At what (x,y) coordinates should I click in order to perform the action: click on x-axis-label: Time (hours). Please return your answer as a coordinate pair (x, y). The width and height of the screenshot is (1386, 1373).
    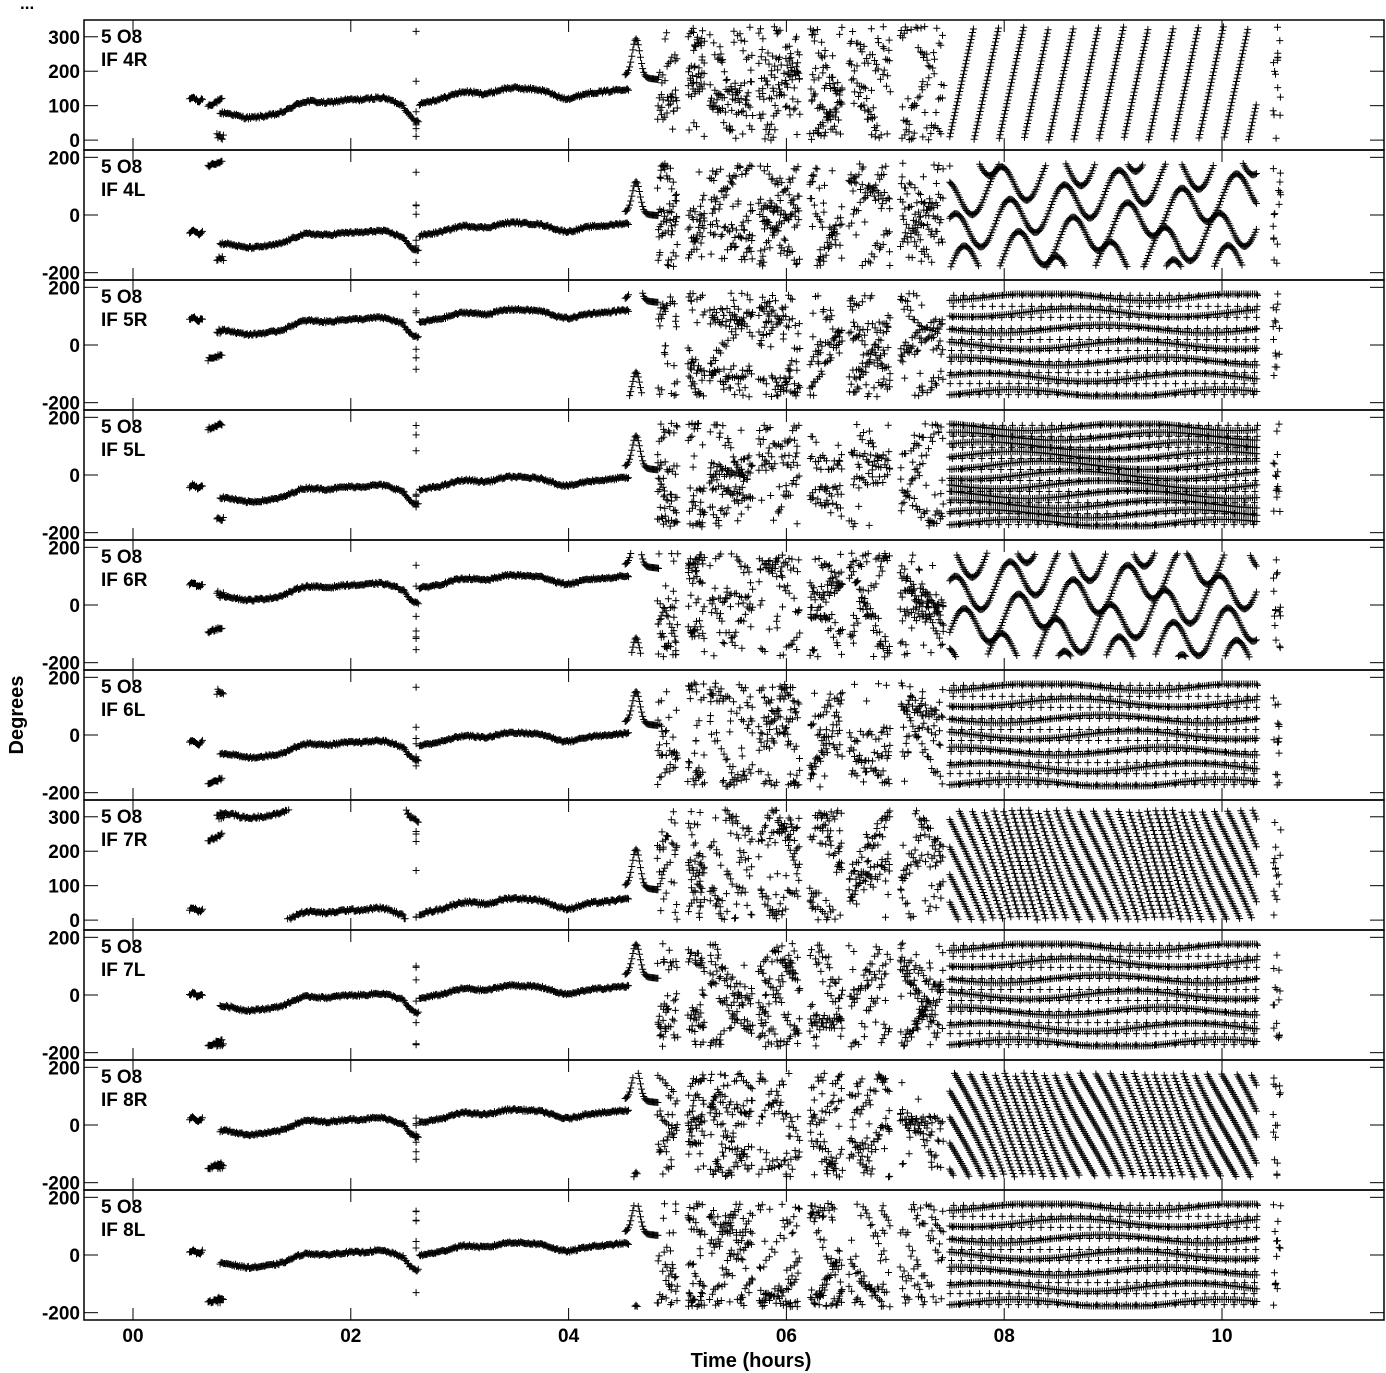
    Looking at the image, I should click on (751, 1361).